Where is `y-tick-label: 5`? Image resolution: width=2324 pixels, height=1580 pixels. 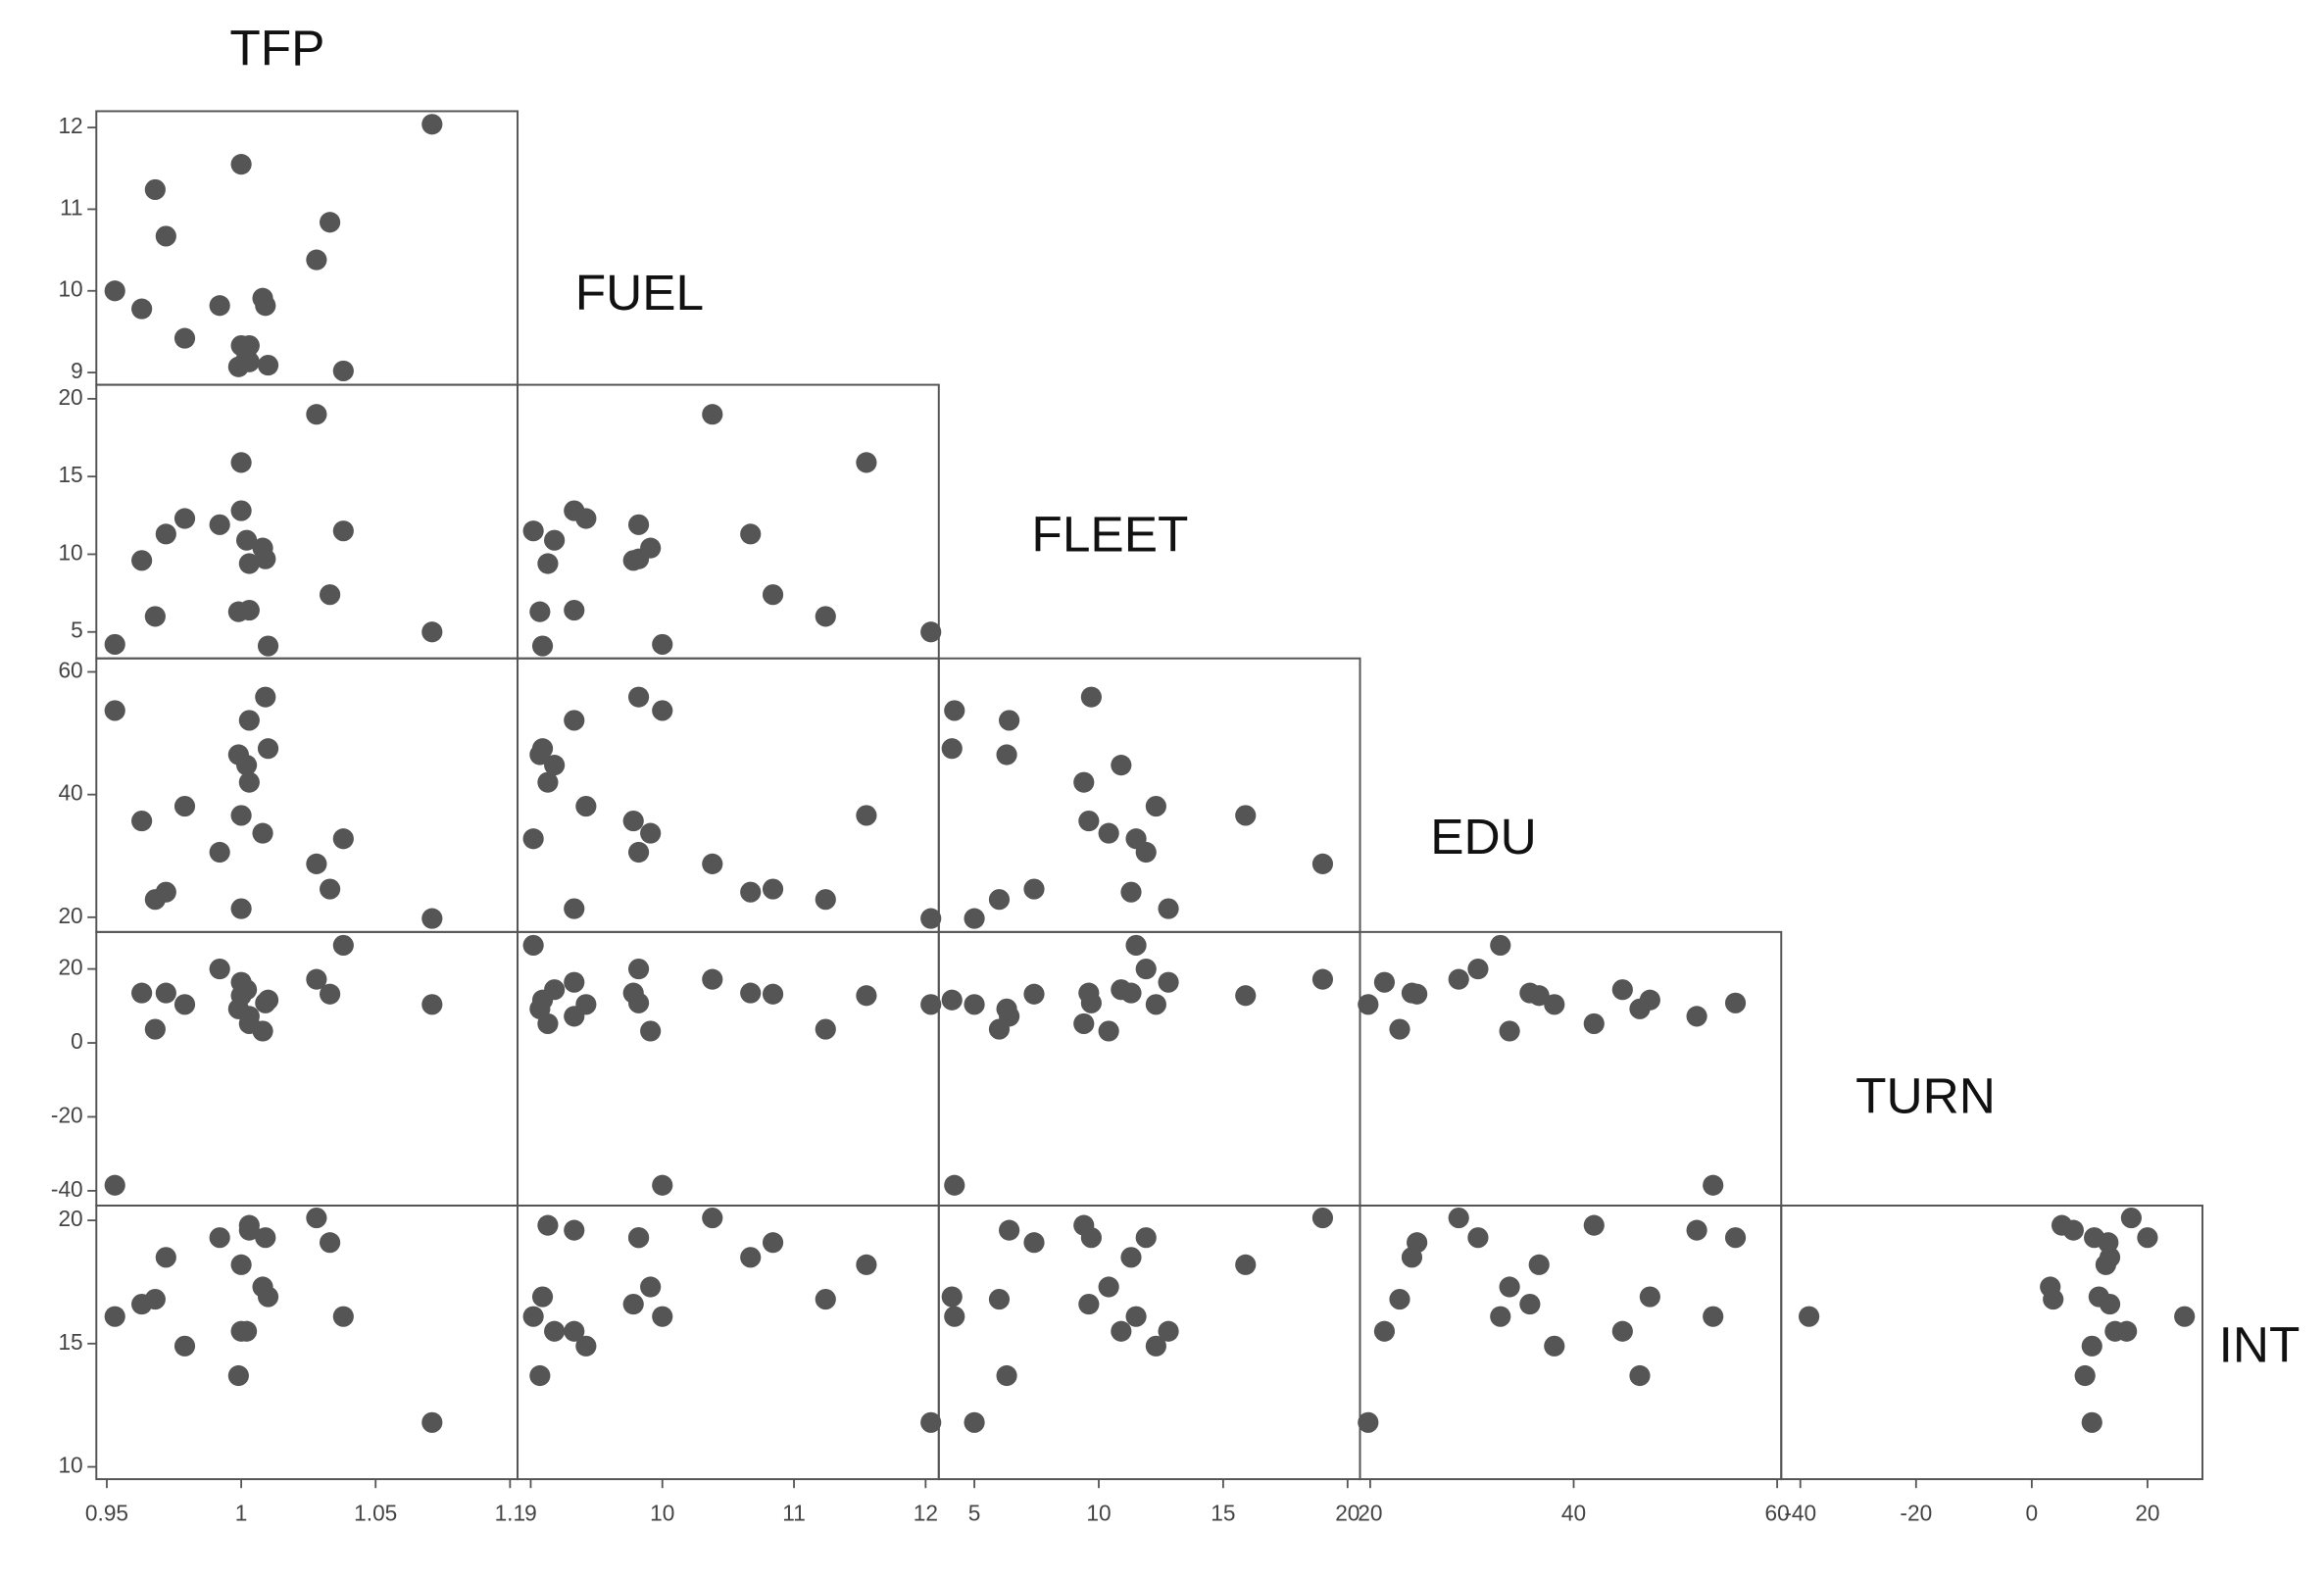 y-tick-label: 5 is located at coordinates (77, 630).